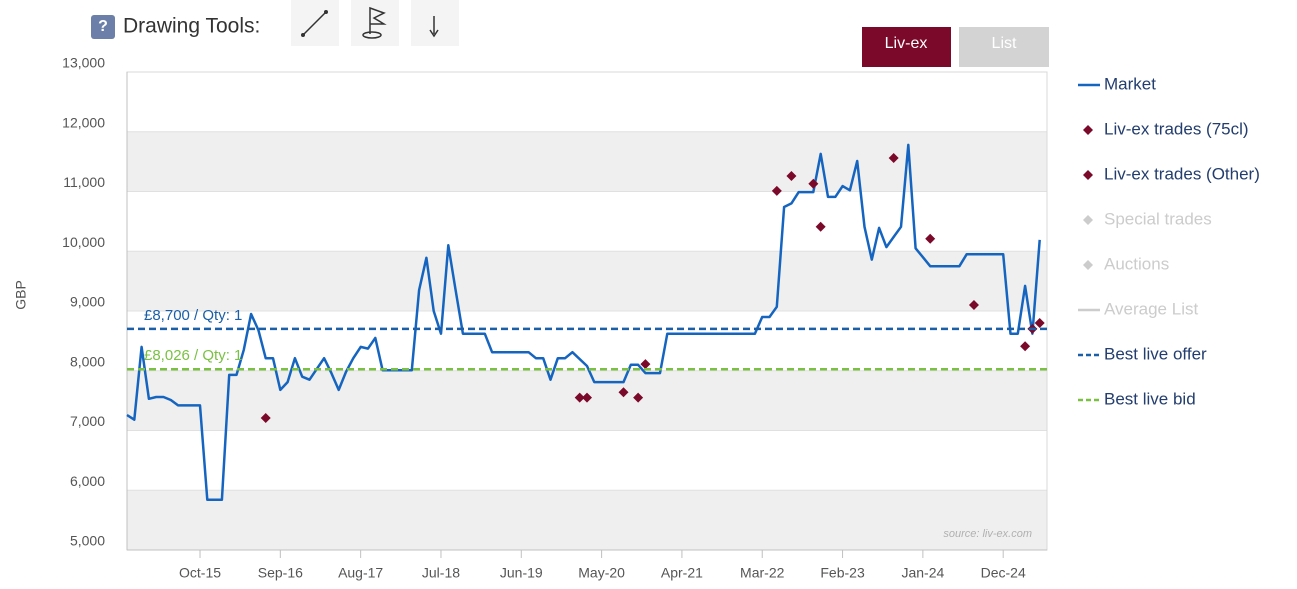 Image resolution: width=1297 pixels, height=589 pixels. Describe the element at coordinates (191, 26) in the screenshot. I see `toolbar-label: Drawing Tools:` at that location.